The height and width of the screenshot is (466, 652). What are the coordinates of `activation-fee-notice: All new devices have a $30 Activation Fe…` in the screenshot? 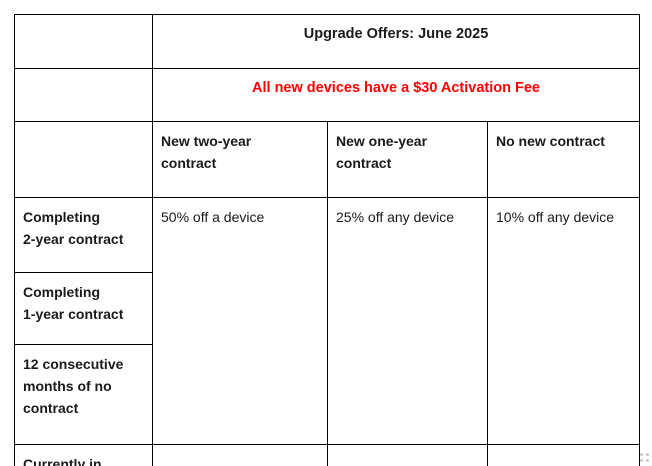 It's located at (396, 95).